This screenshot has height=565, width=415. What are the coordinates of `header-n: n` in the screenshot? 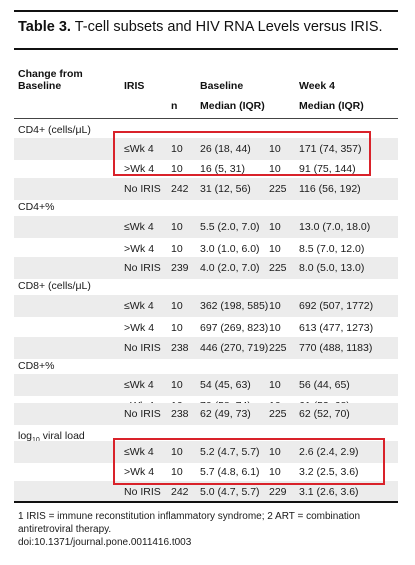 It's located at (174, 106).